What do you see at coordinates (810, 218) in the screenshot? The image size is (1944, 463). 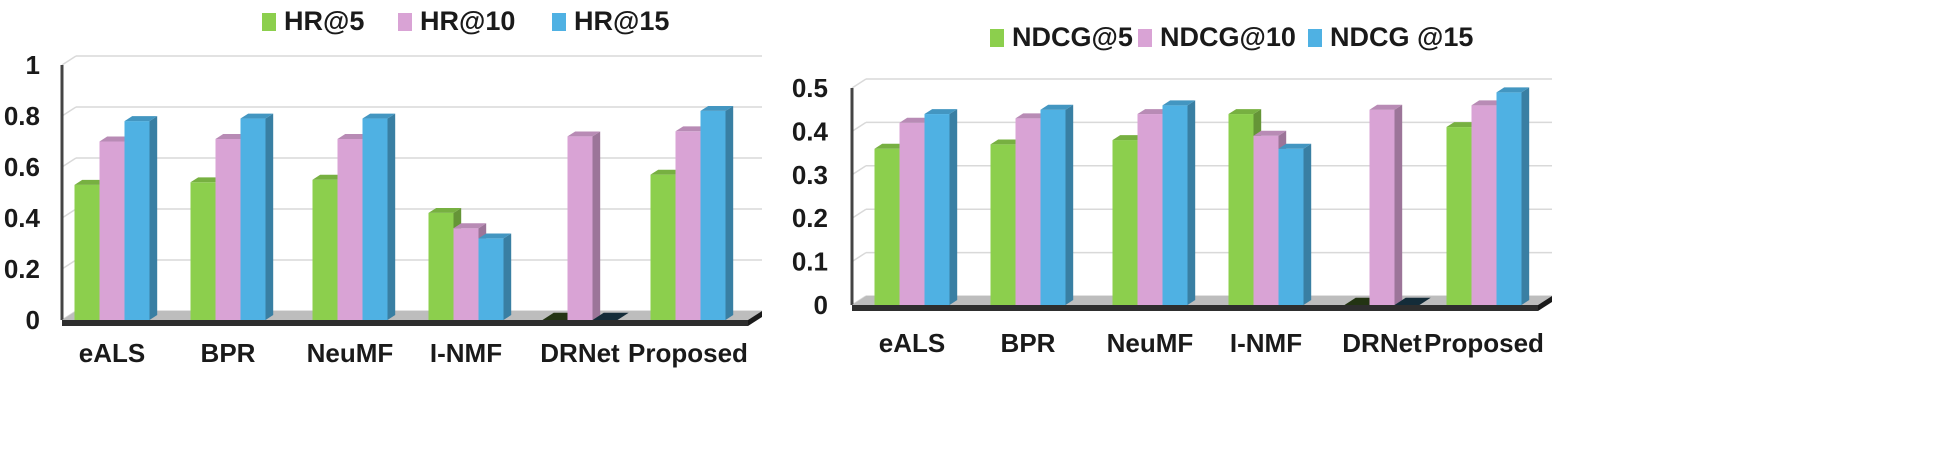 I see `y-tick-label: 0.2` at bounding box center [810, 218].